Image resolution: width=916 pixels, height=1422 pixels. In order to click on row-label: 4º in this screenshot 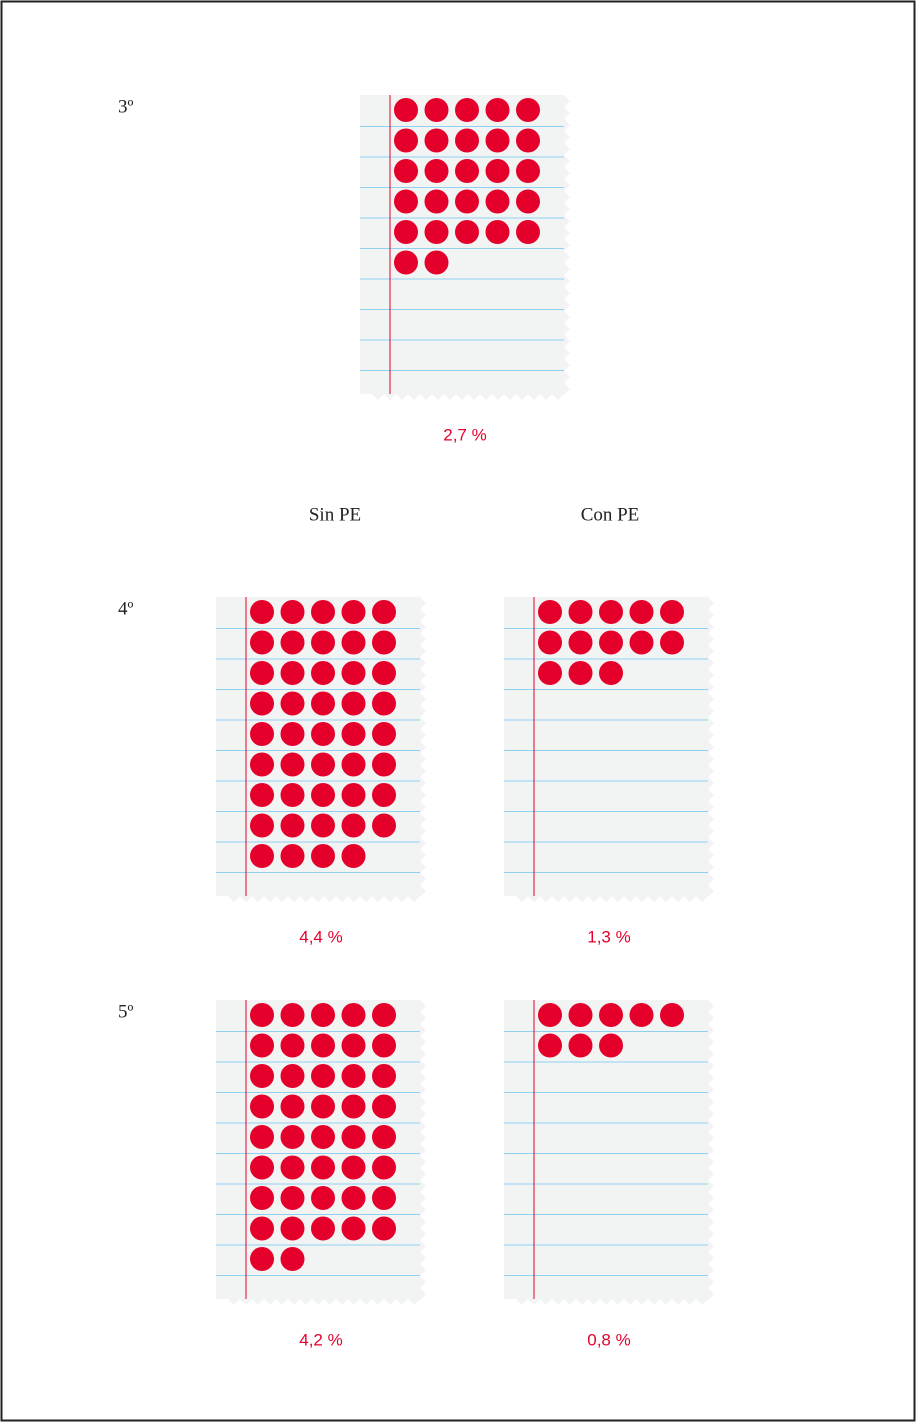, I will do `click(126, 608)`.